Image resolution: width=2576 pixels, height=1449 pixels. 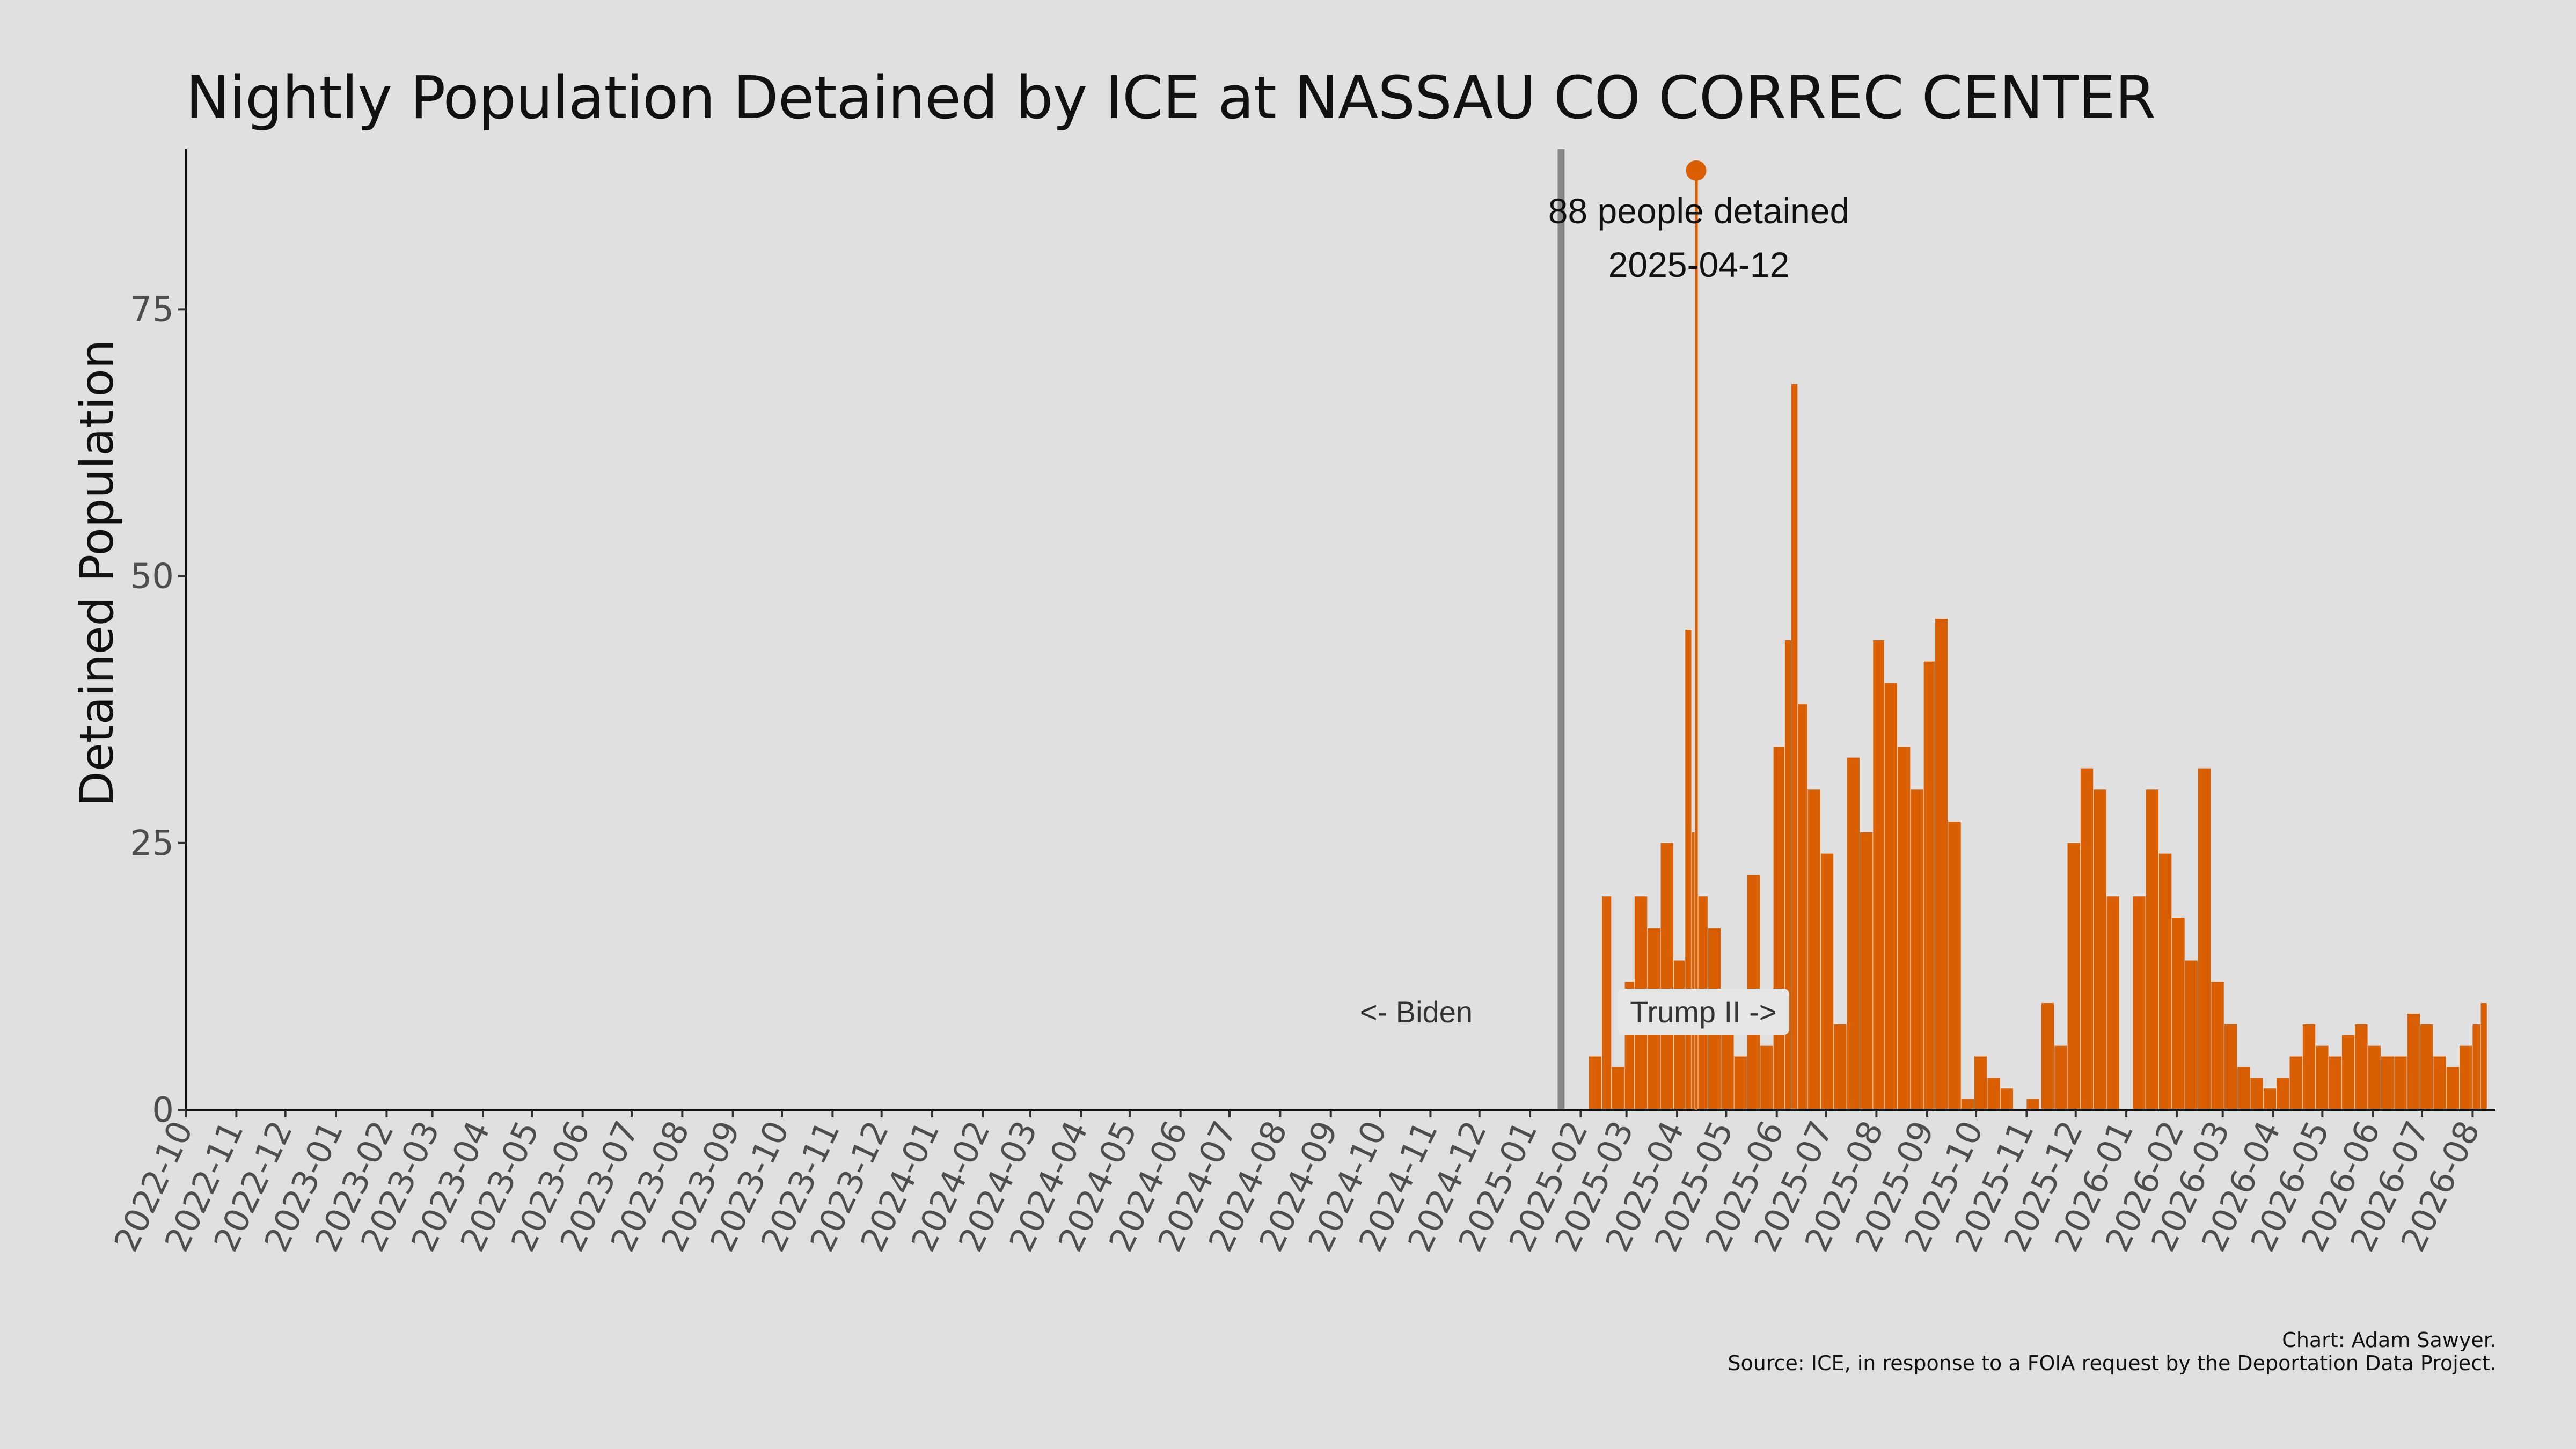 I want to click on trump-era-label-box, so click(x=1703, y=1012).